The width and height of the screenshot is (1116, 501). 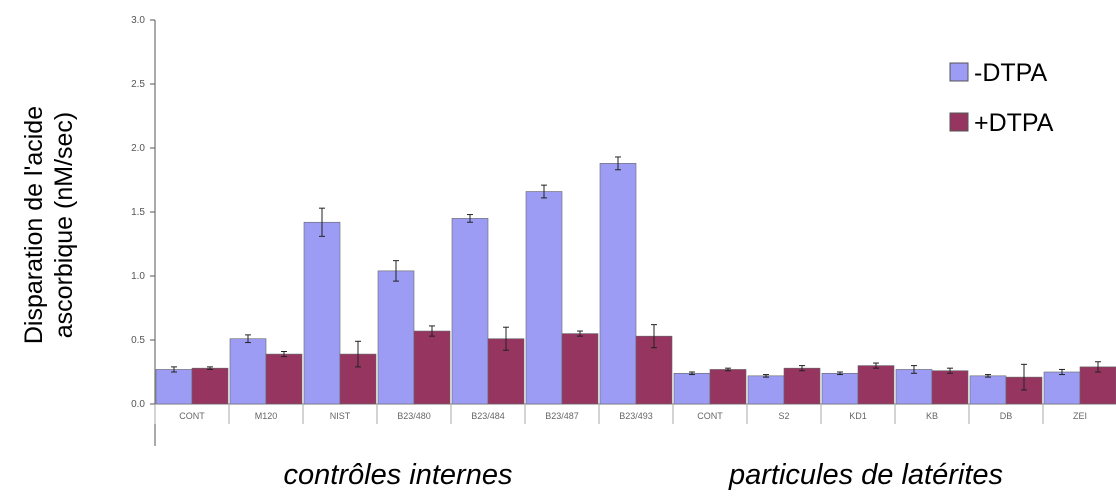 I want to click on legend-swatch-minus-dtpa, so click(x=959, y=72).